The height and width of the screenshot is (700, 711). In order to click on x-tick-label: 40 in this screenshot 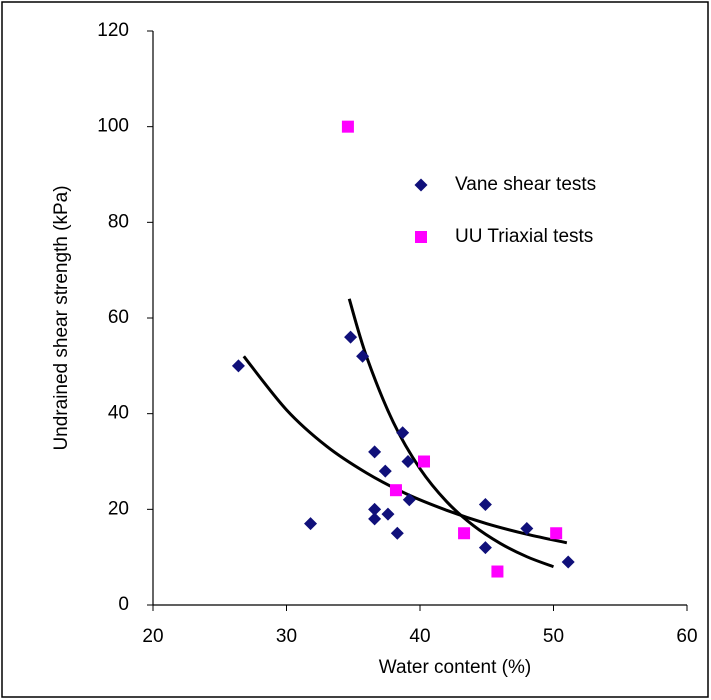, I will do `click(419, 636)`.